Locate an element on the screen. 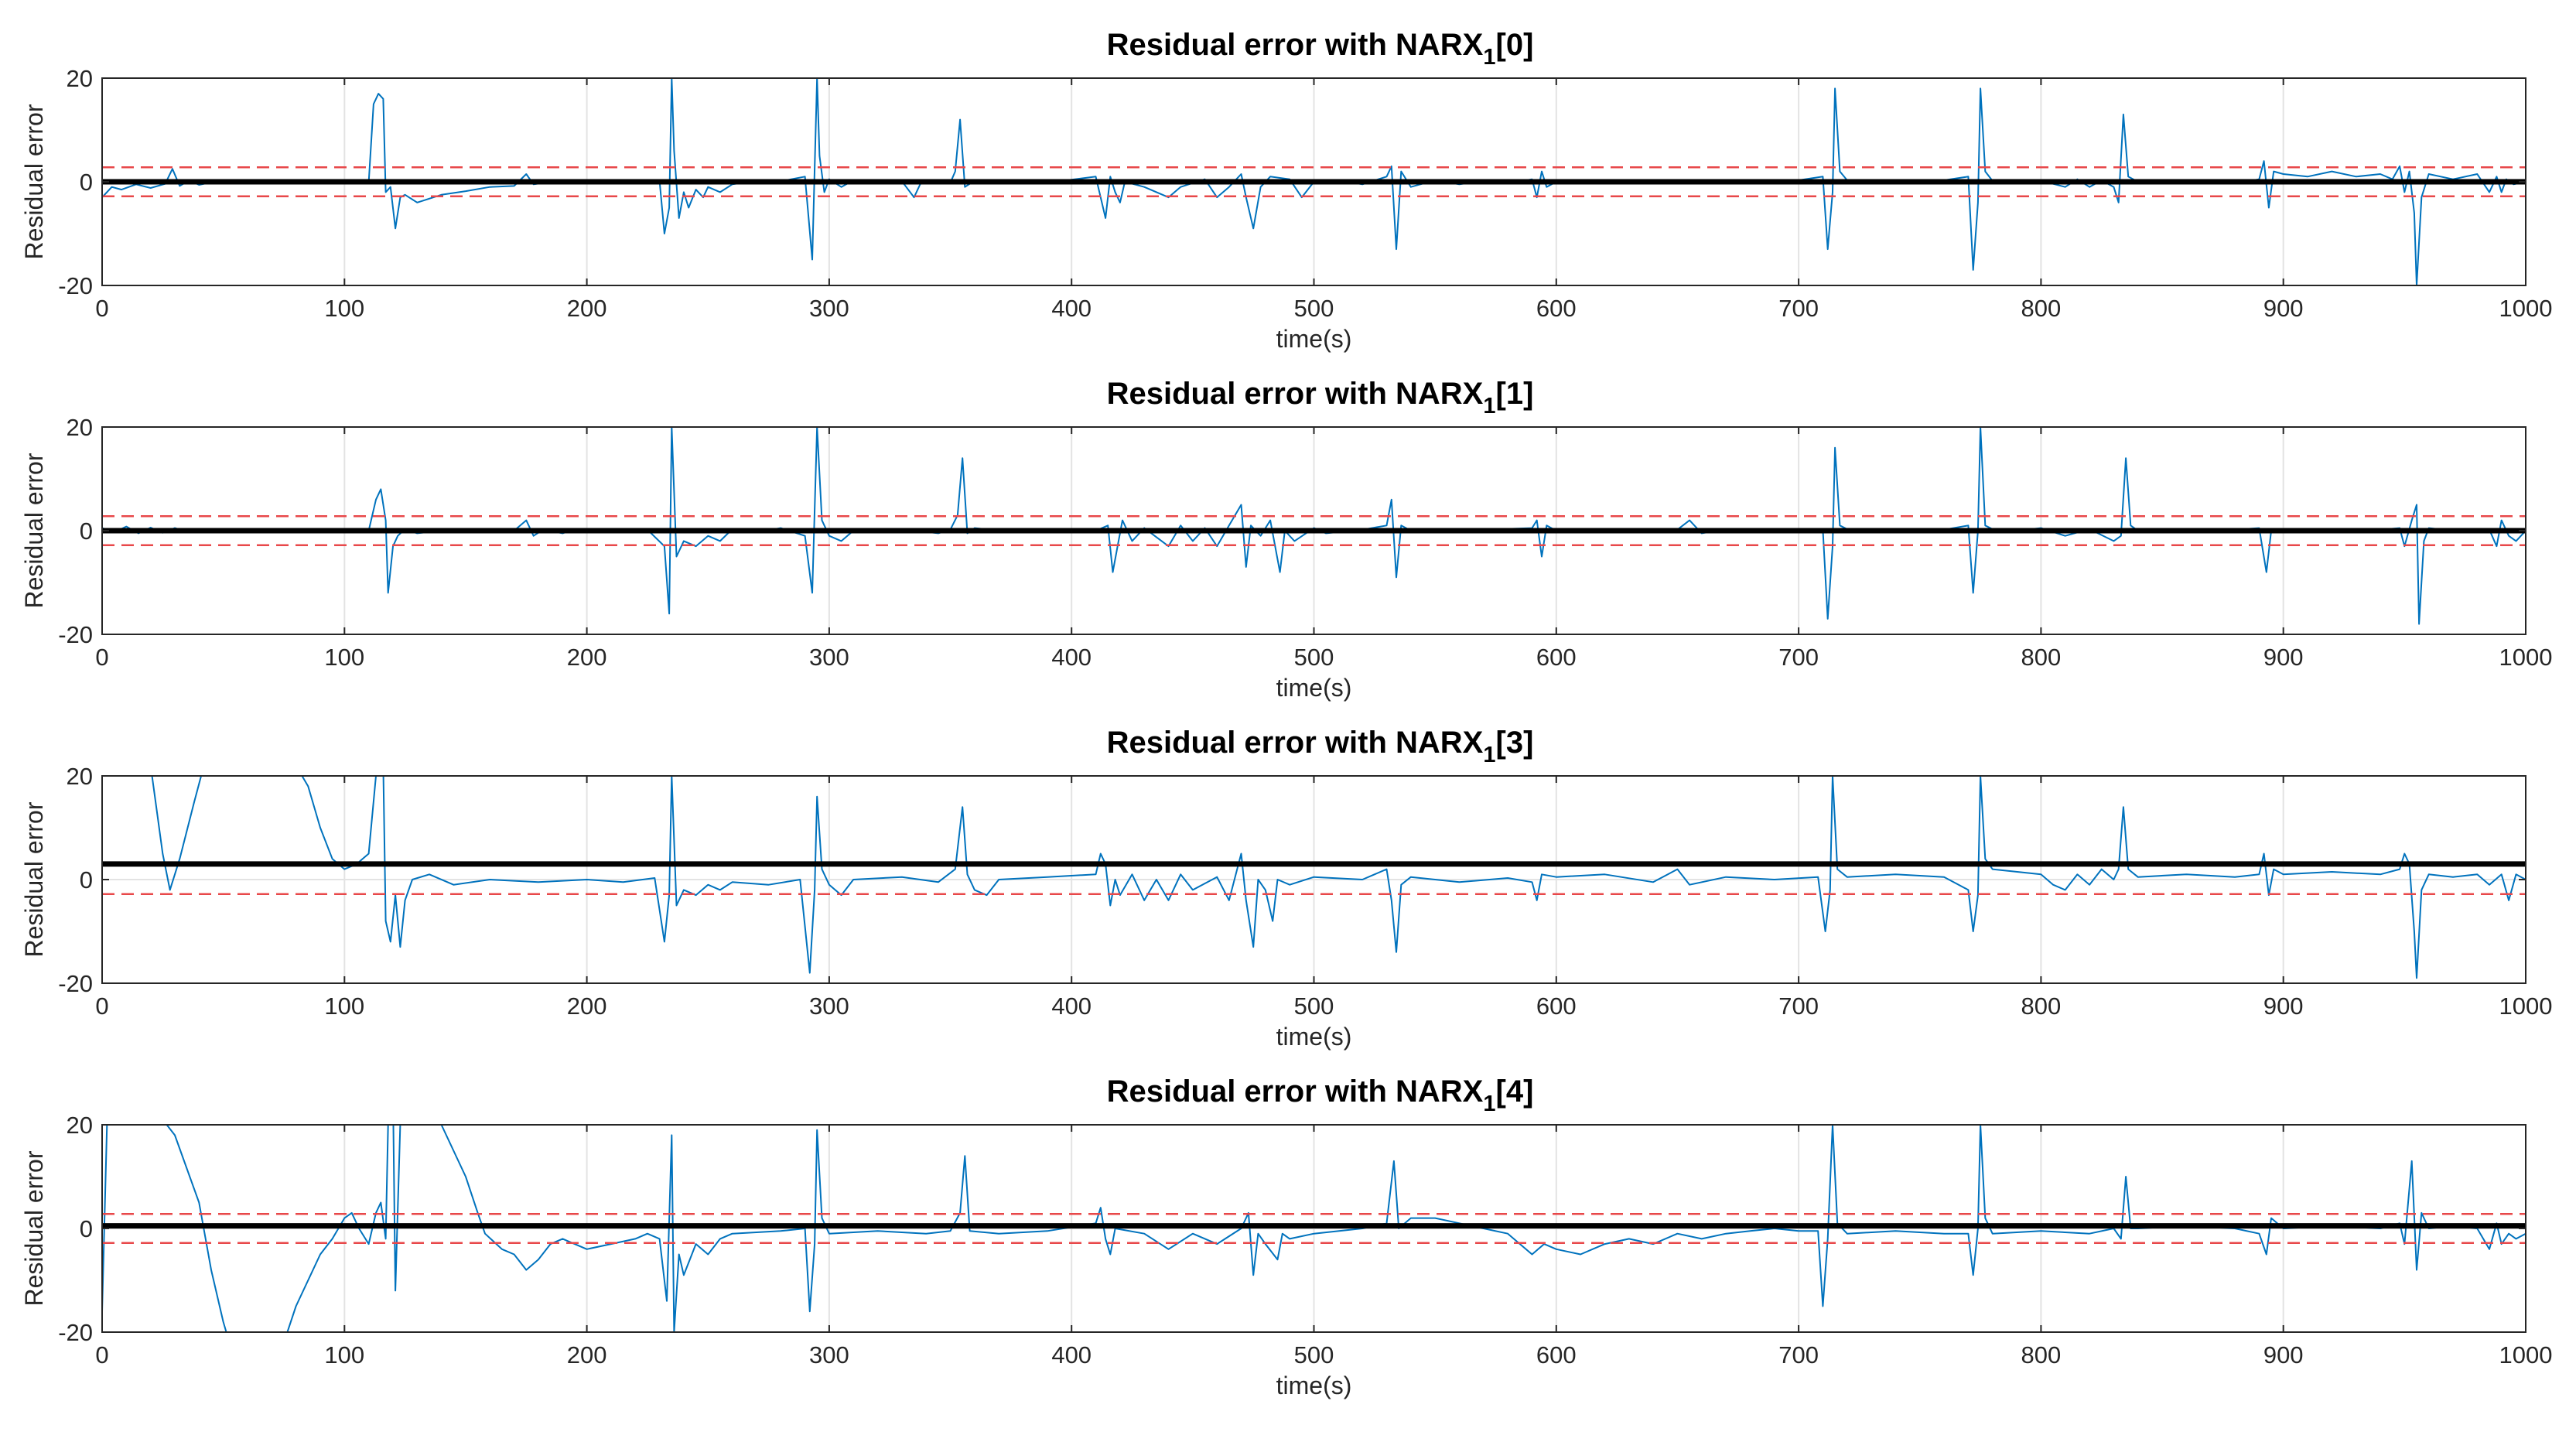  chart-title: Residual error with NARX1[1] is located at coordinates (1320, 398).